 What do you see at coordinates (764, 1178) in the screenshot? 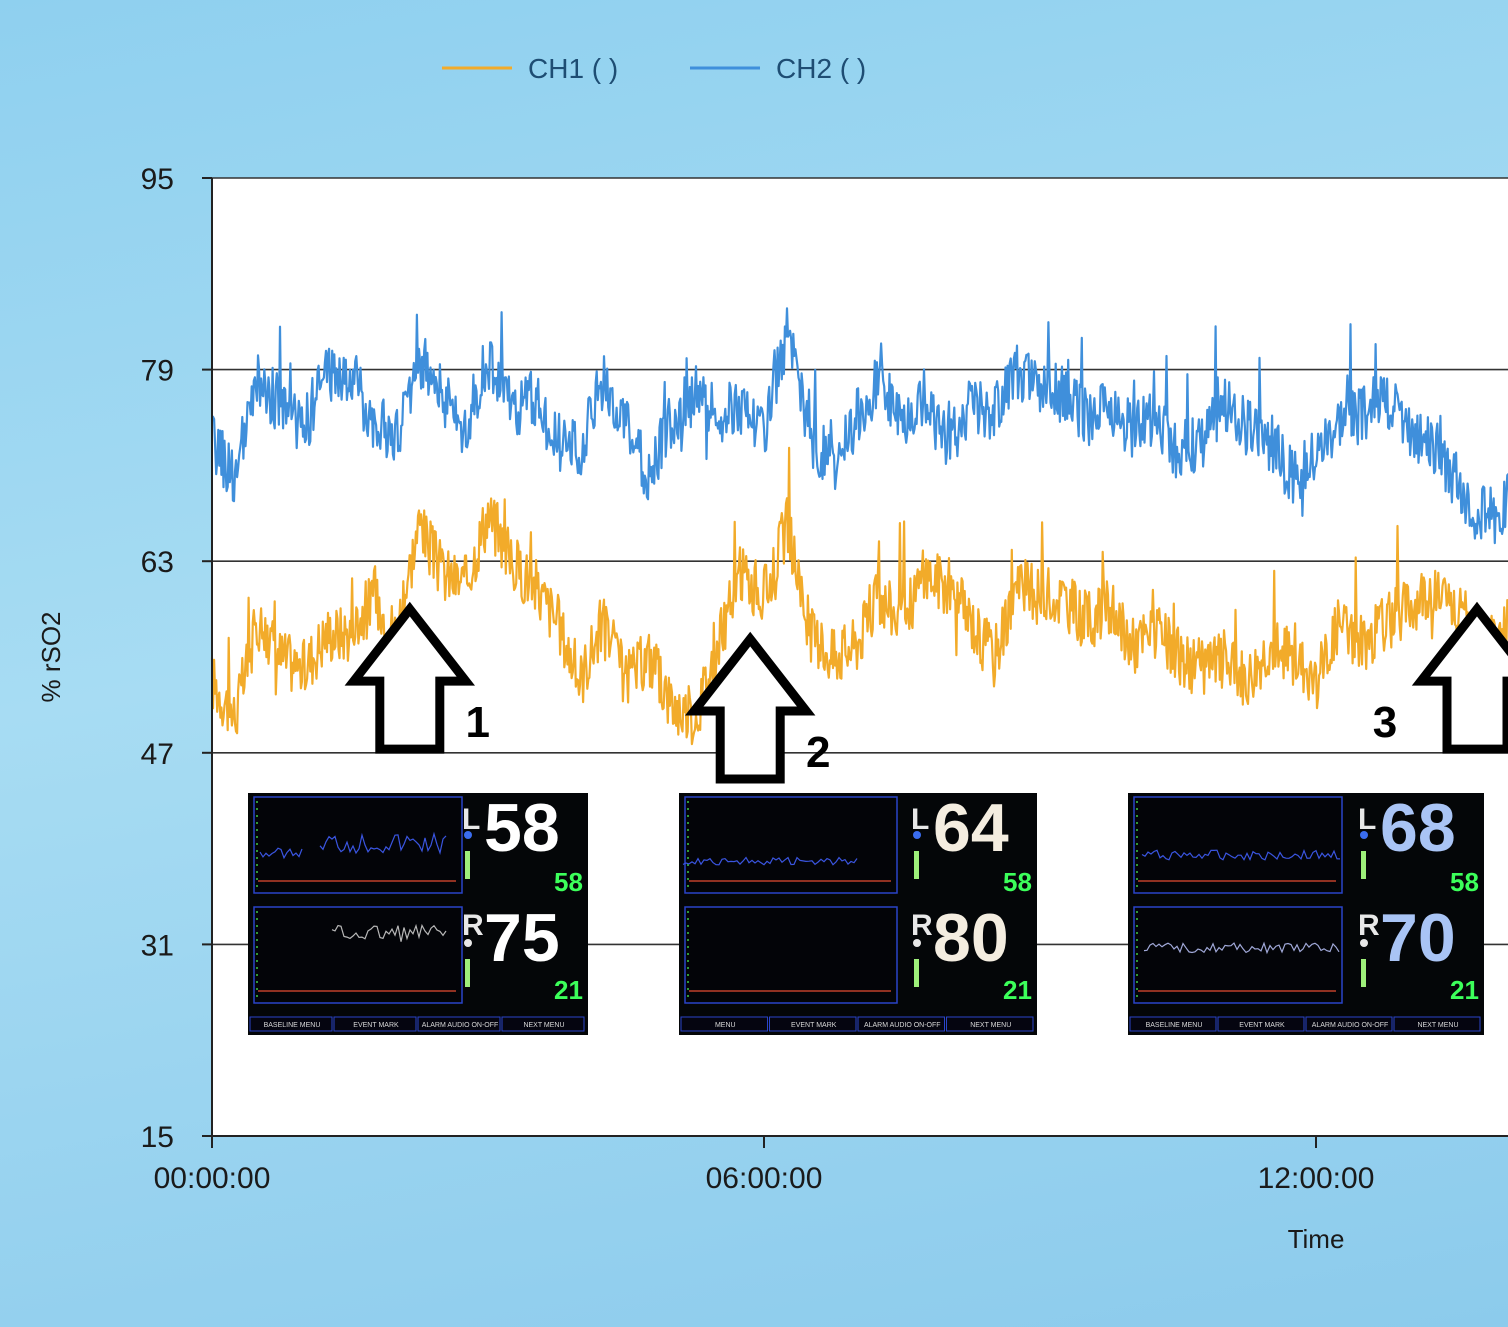
I see `x-tick-label: 06:00:00` at bounding box center [764, 1178].